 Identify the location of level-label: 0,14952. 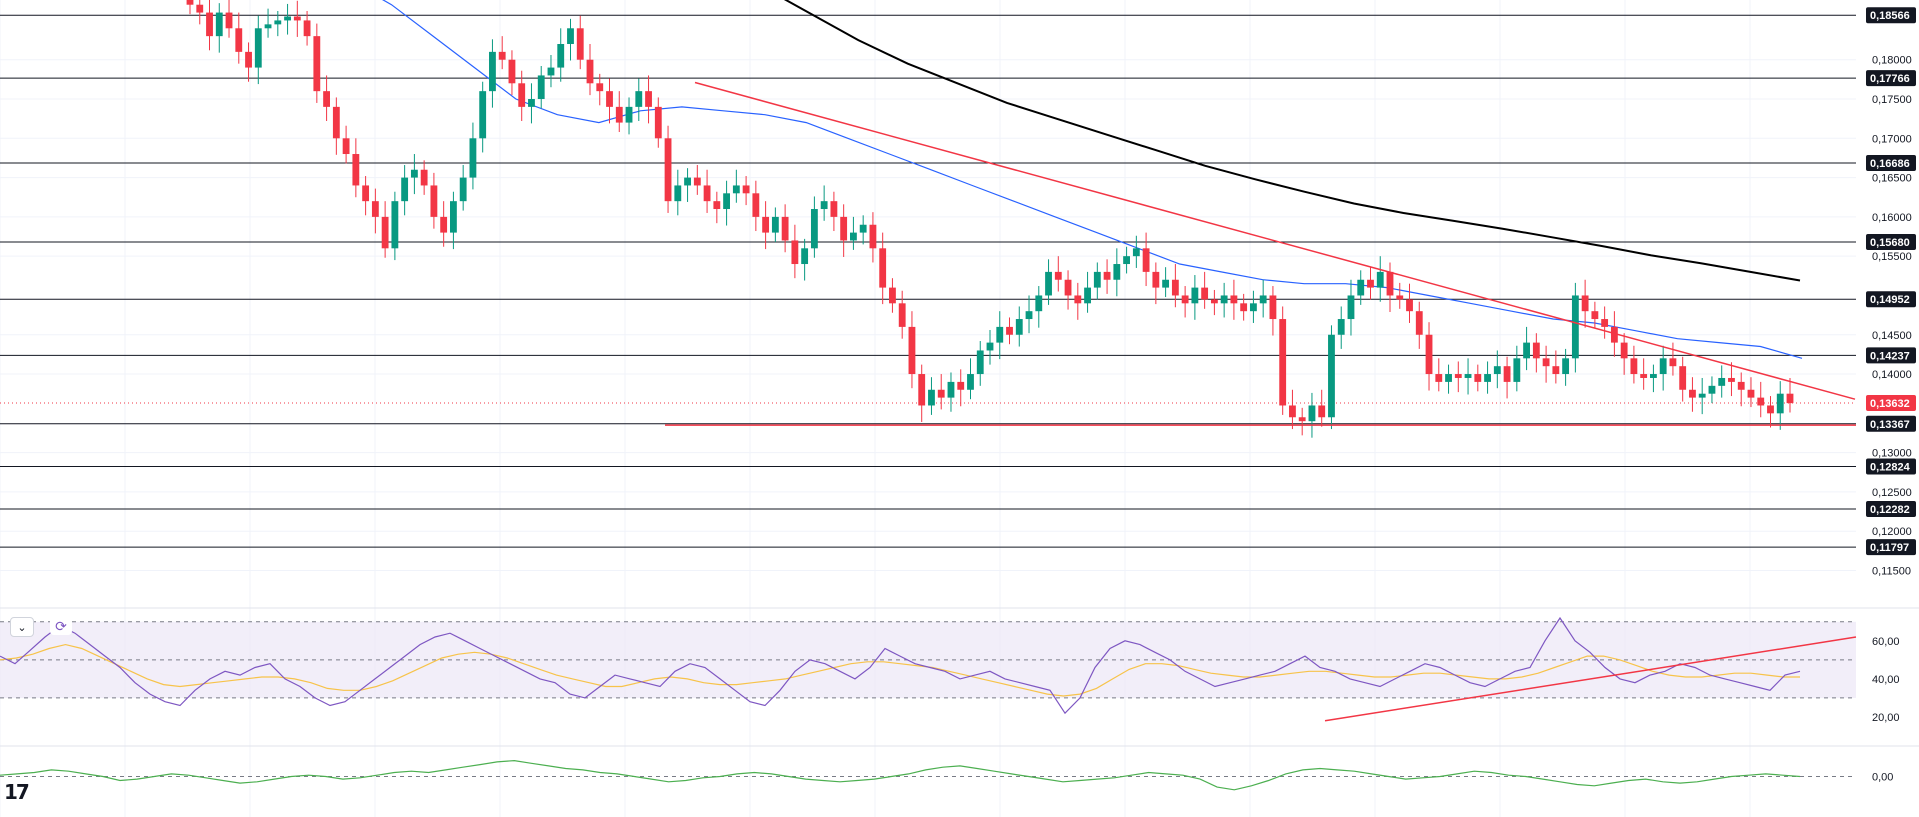
(1890, 300).